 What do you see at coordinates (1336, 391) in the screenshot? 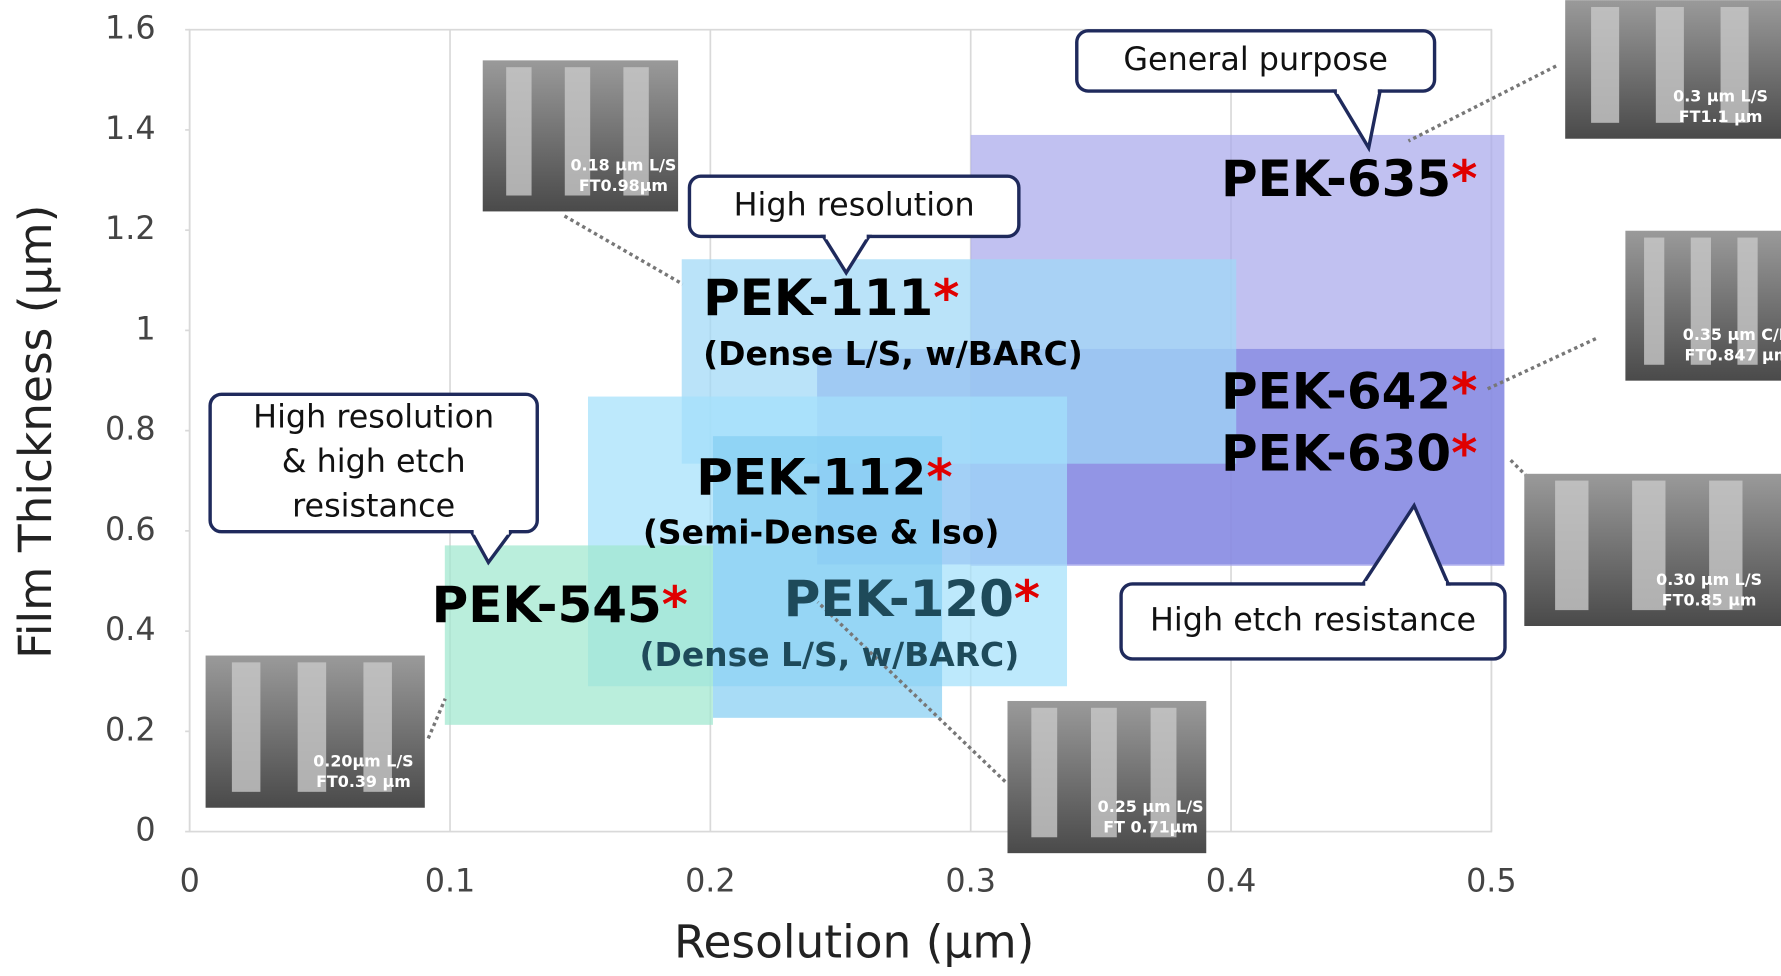
I see `product-name: PEK-642` at bounding box center [1336, 391].